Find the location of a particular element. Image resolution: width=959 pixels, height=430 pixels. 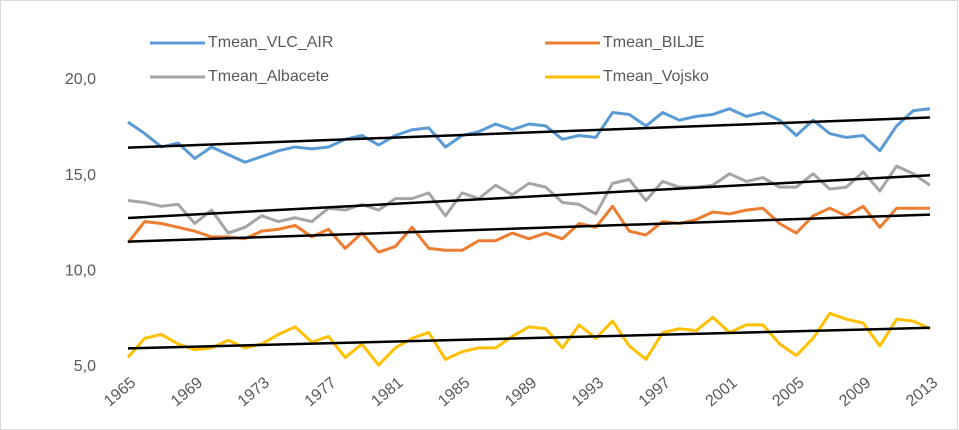

legend-label: Tmean_BILJE is located at coordinates (653, 42).